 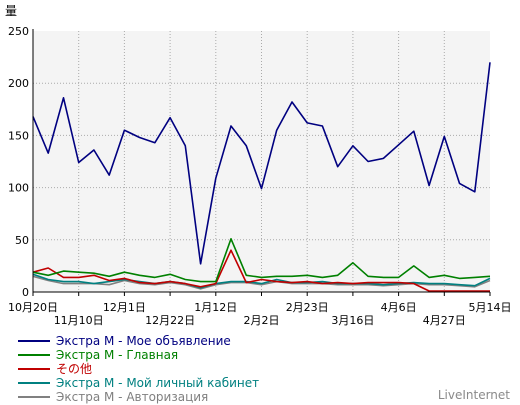 What do you see at coordinates (158, 383) in the screenshot?
I see `legend-label: Экстра М - Мой личный кабинет` at bounding box center [158, 383].